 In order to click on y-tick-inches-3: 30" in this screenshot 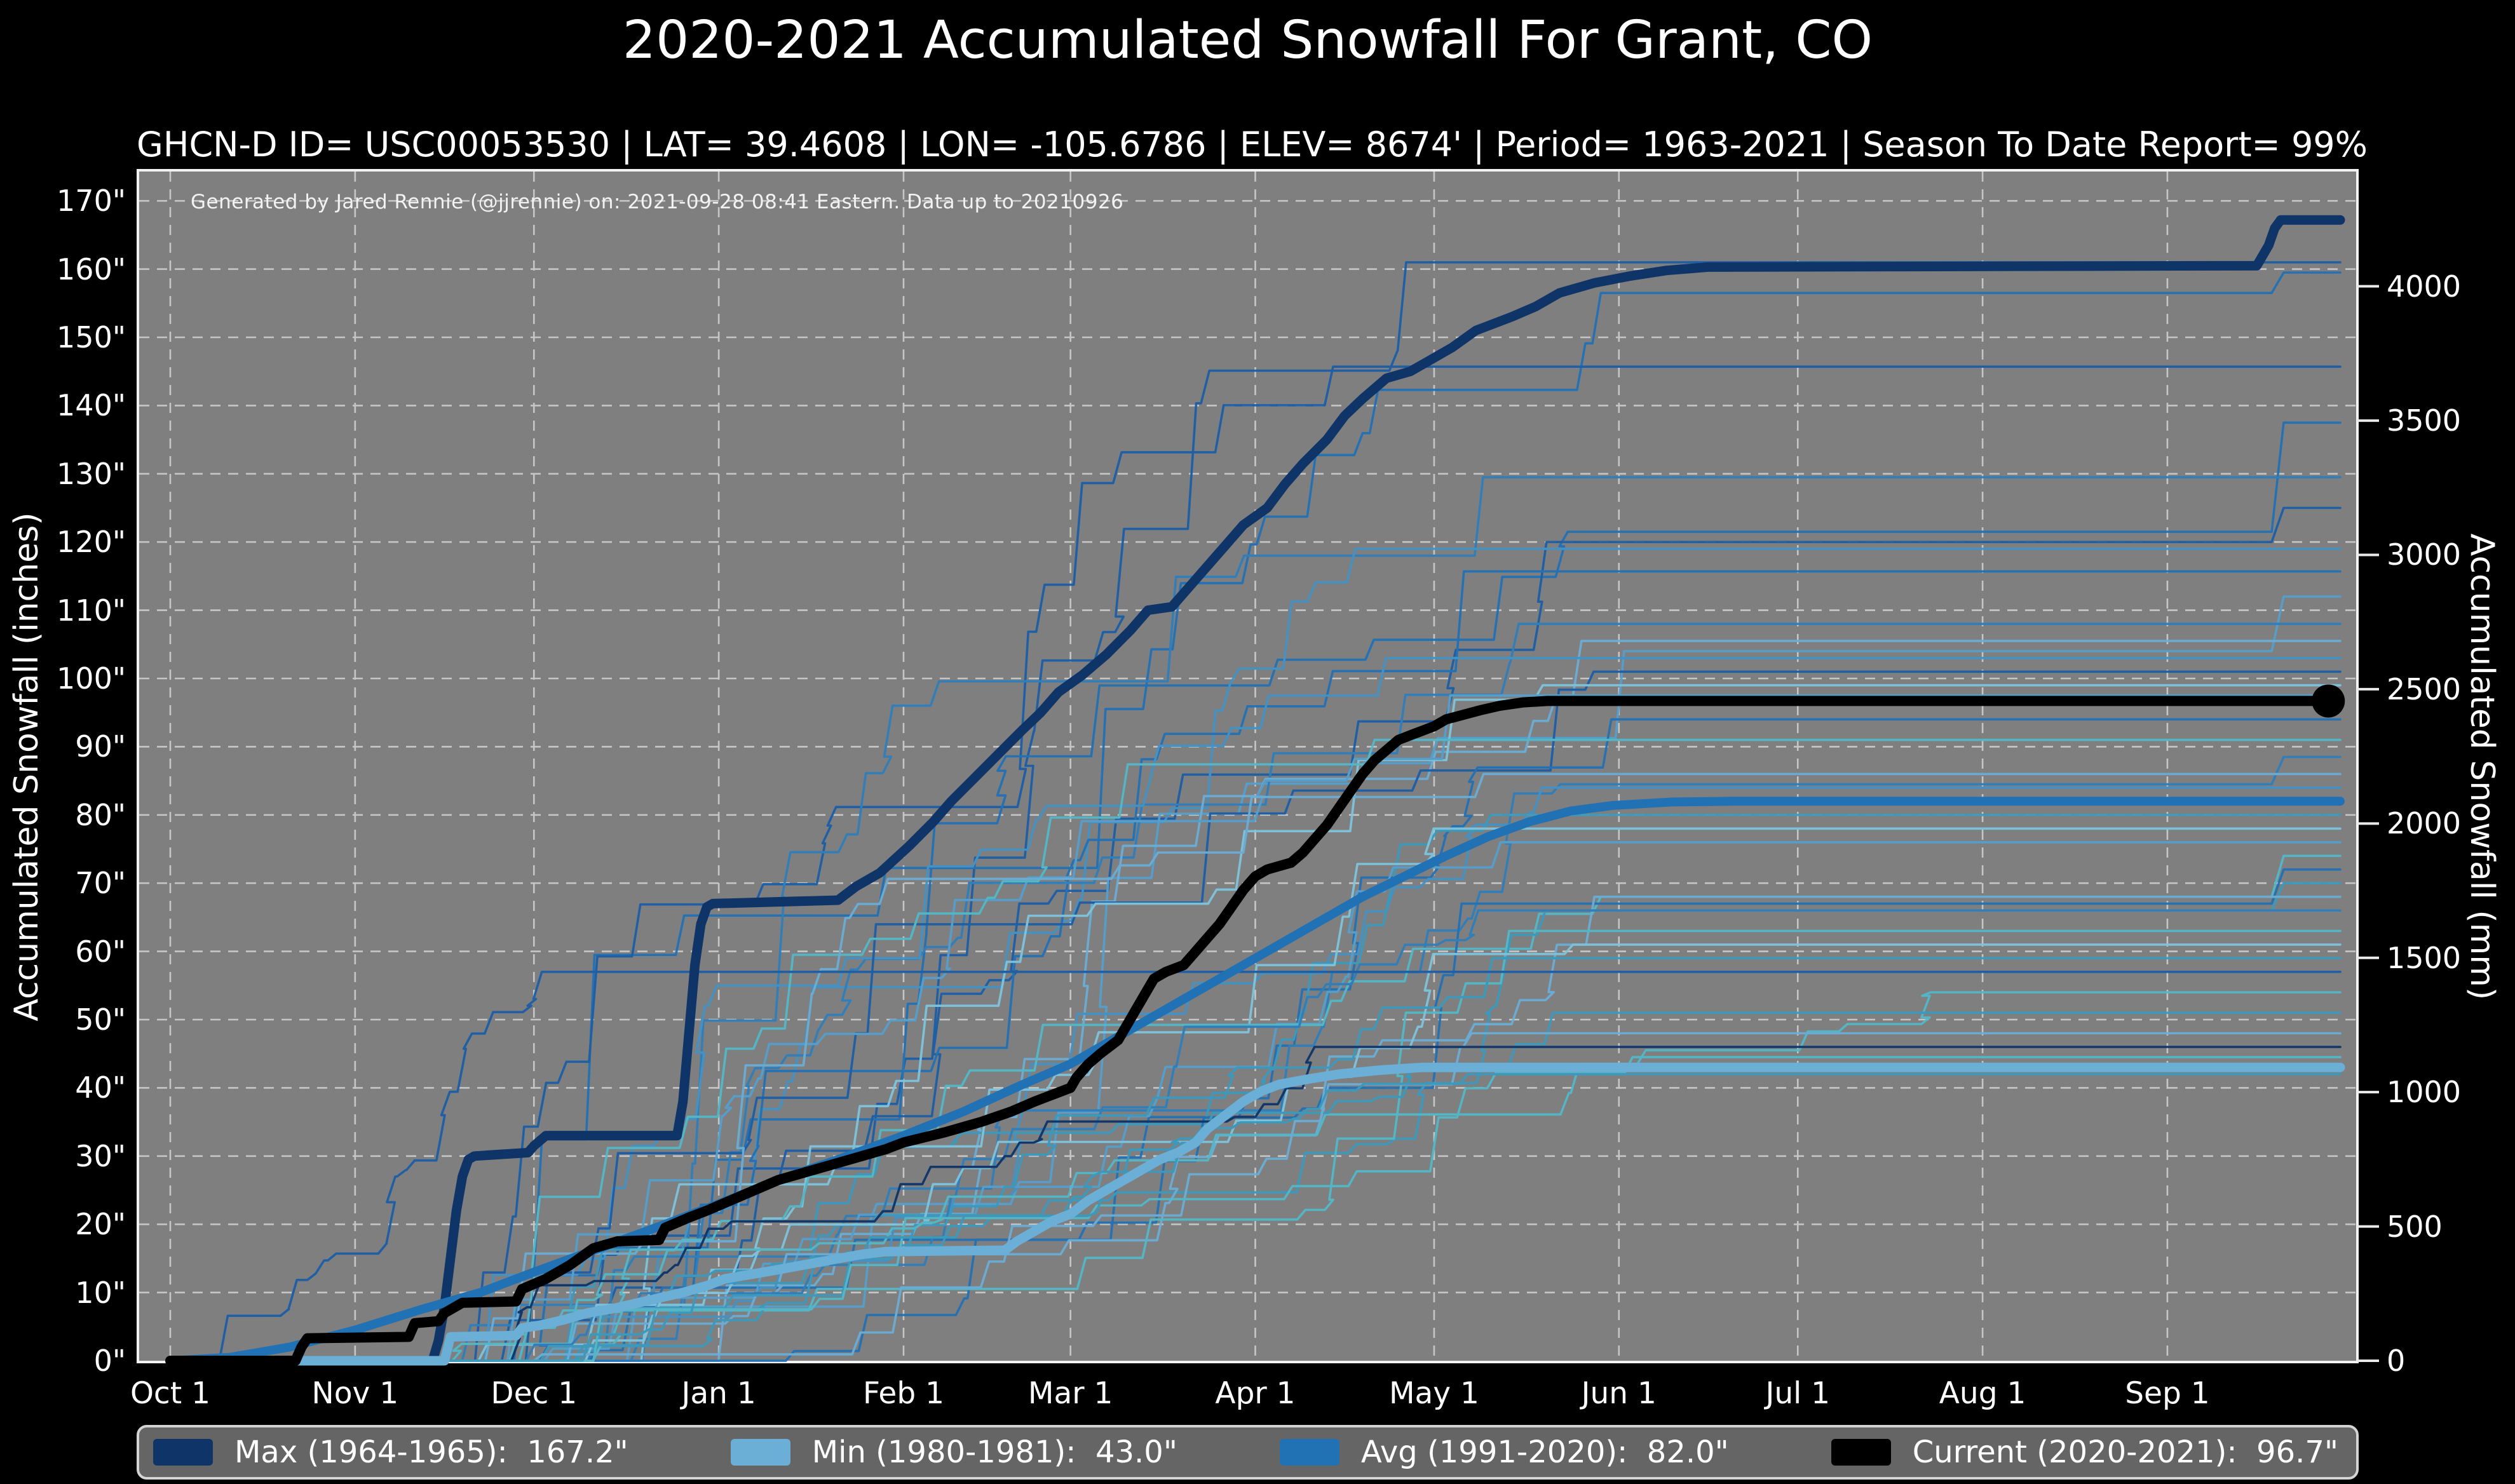, I will do `click(100, 1155)`.